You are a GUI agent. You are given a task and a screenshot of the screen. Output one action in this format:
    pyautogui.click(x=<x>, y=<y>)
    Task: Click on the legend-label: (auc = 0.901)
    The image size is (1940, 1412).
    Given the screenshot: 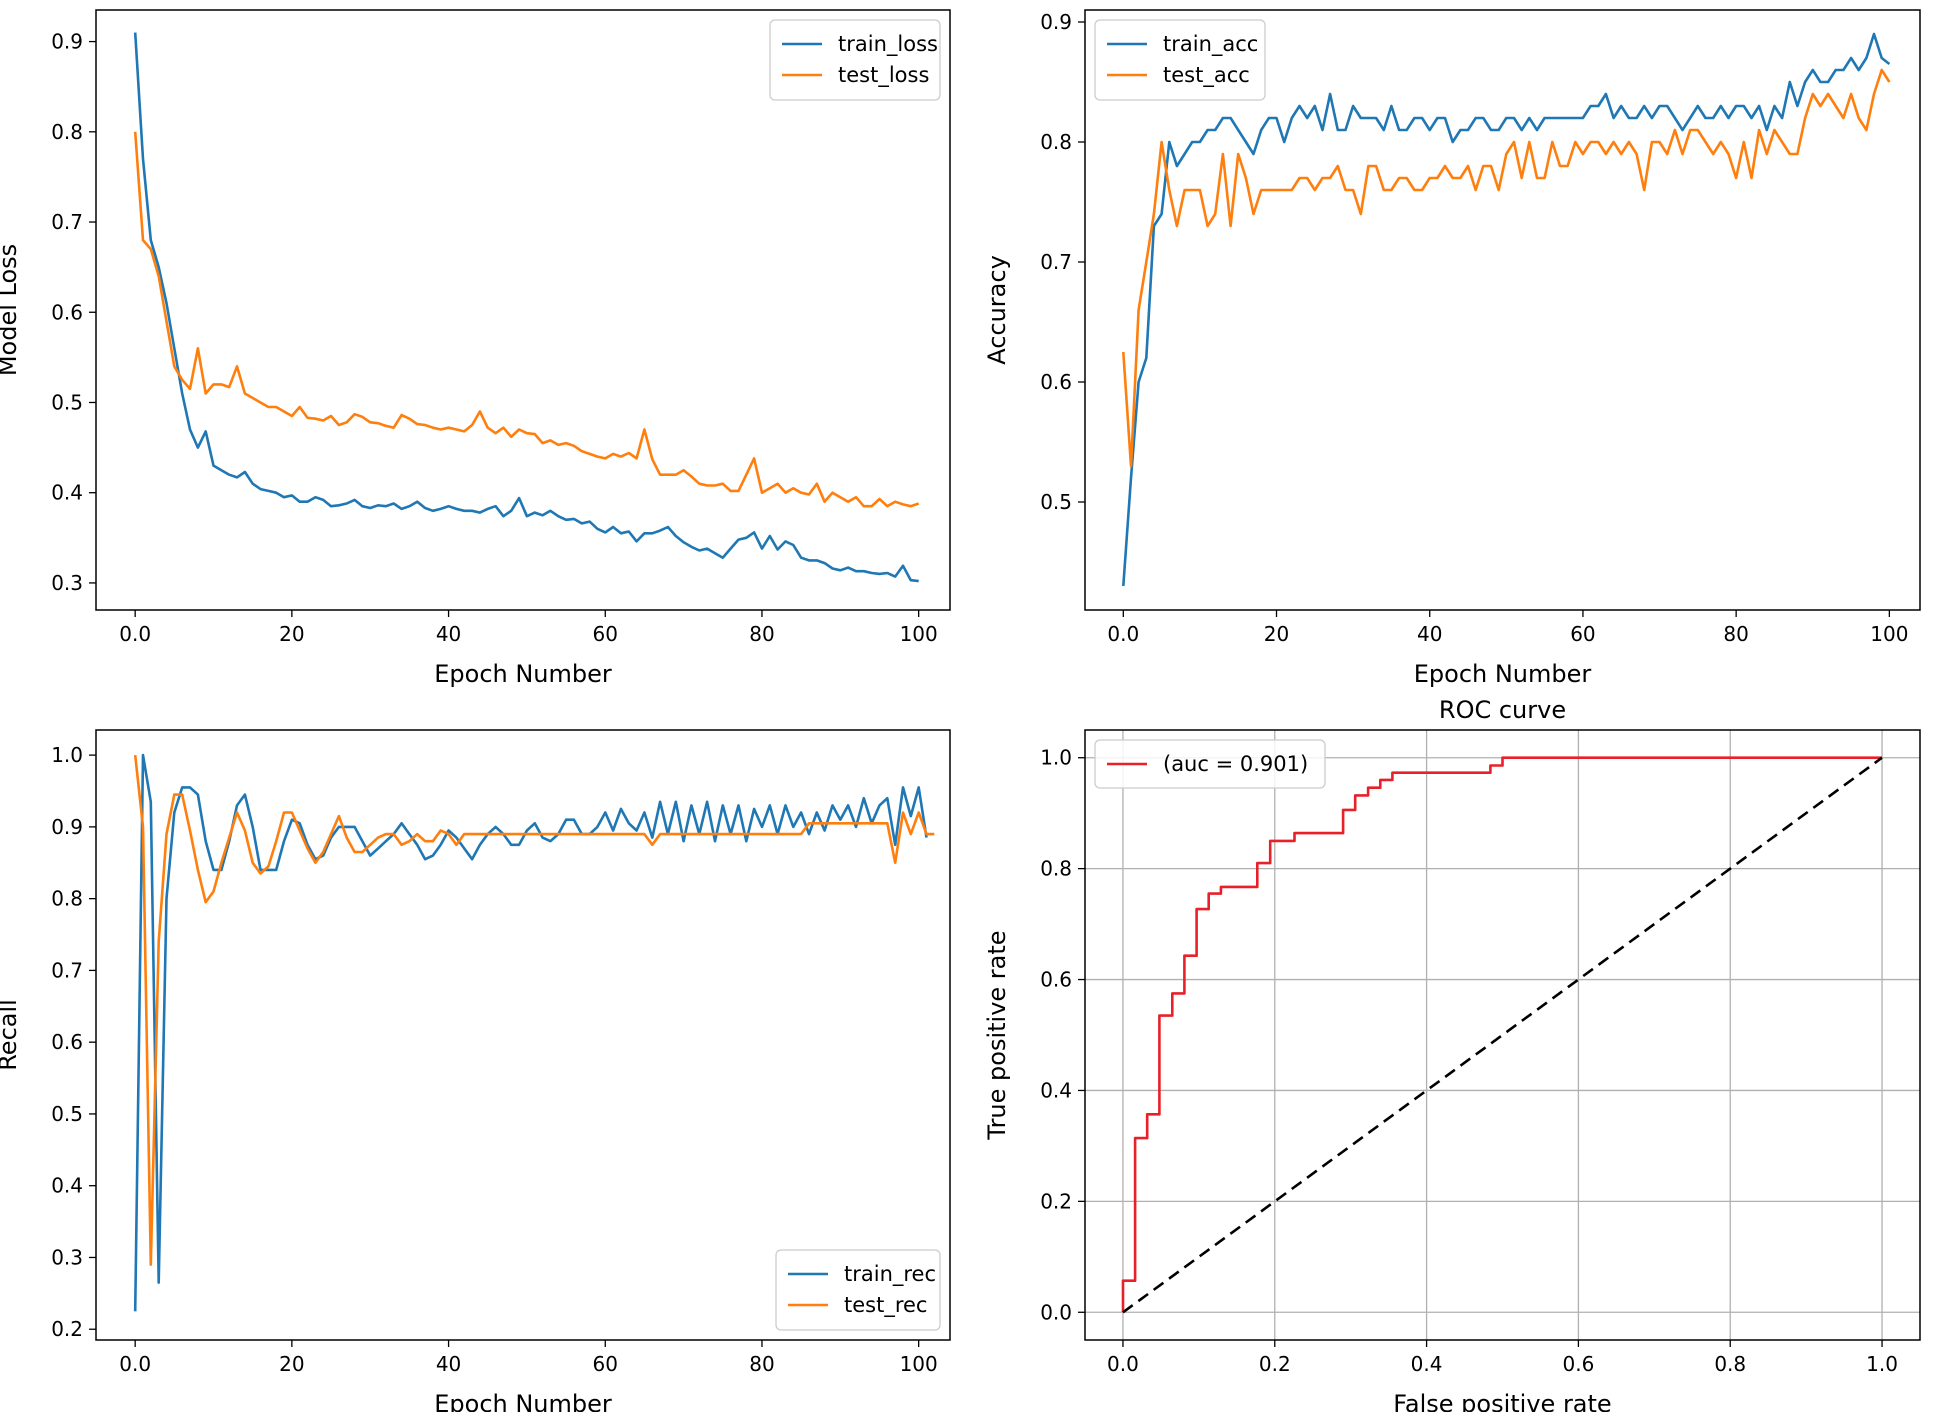 What is the action you would take?
    pyautogui.click(x=1235, y=764)
    